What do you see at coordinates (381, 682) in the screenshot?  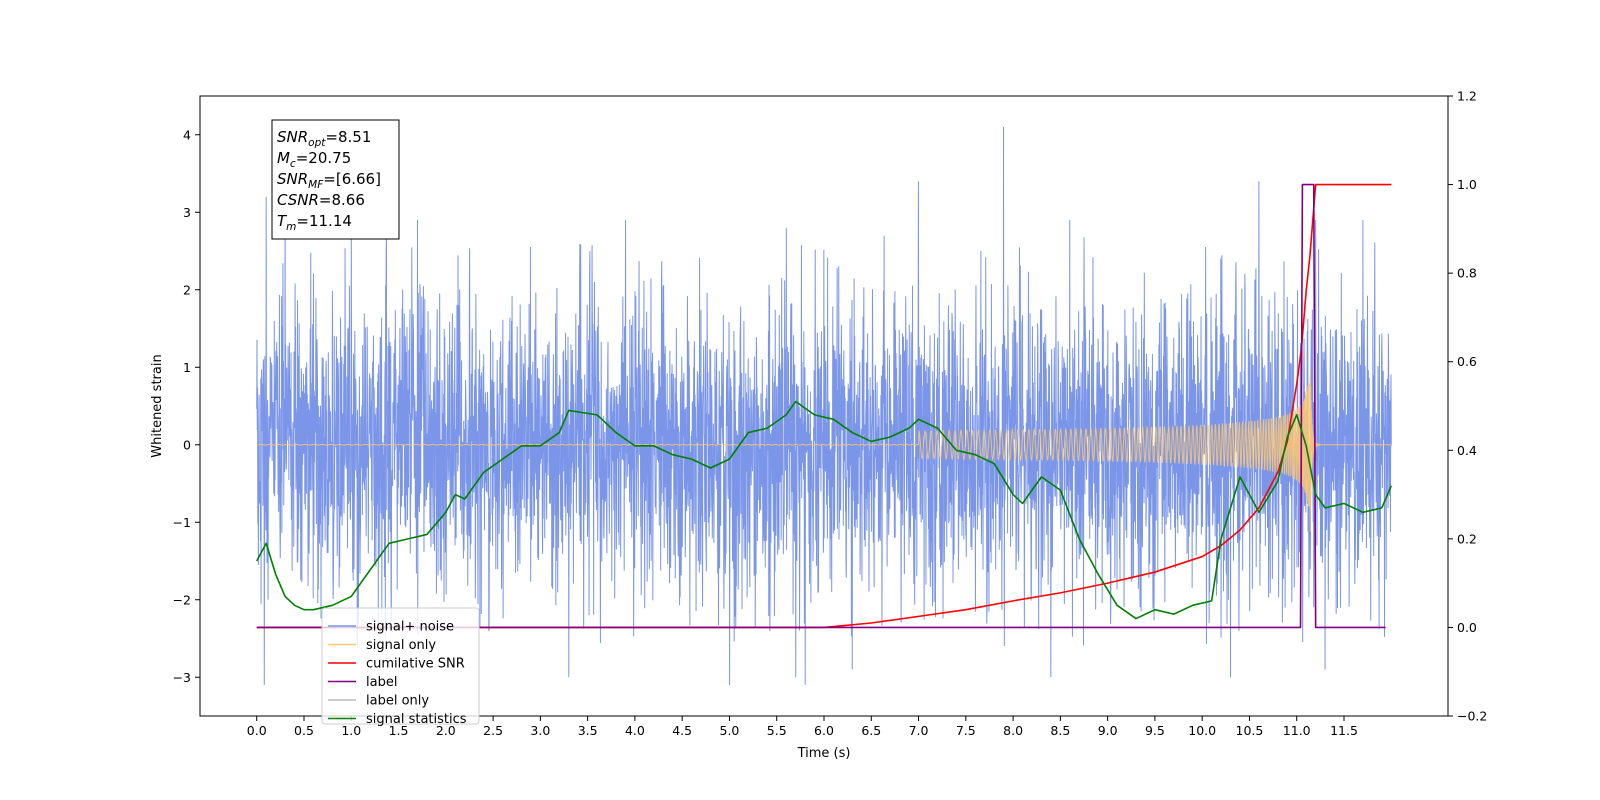 I see `legend-entry-label: label` at bounding box center [381, 682].